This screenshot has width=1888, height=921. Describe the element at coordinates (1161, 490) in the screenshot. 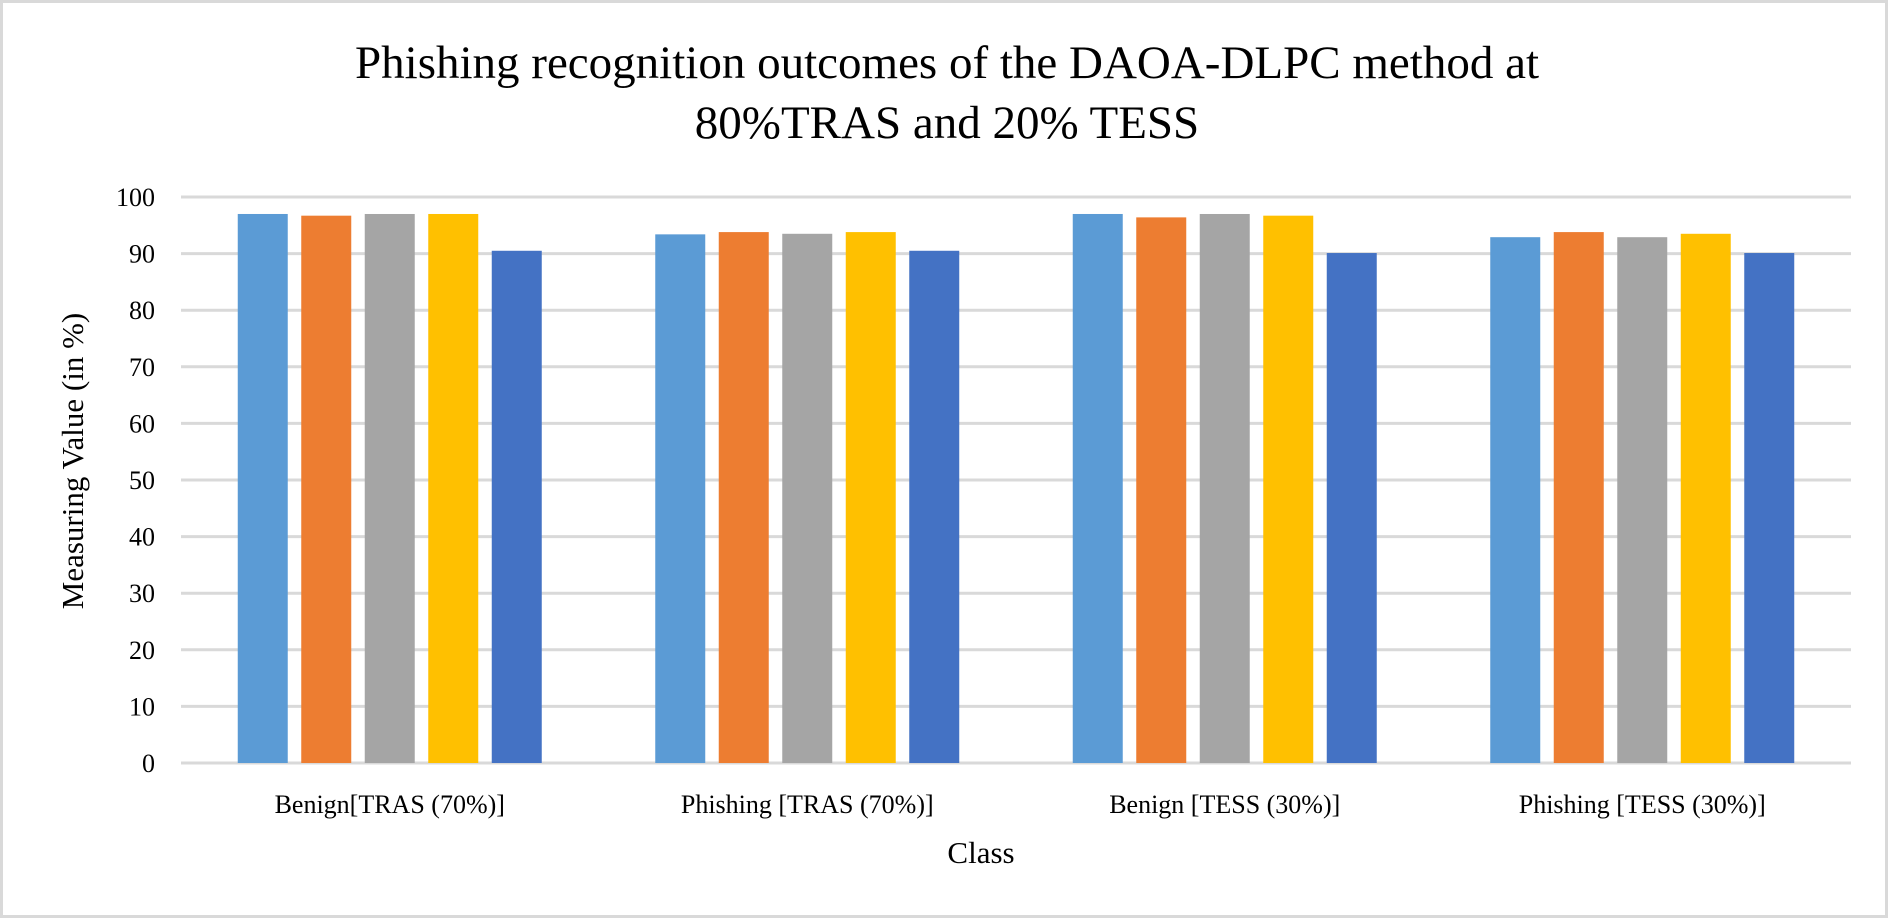

I see `bar-cat3-series2` at that location.